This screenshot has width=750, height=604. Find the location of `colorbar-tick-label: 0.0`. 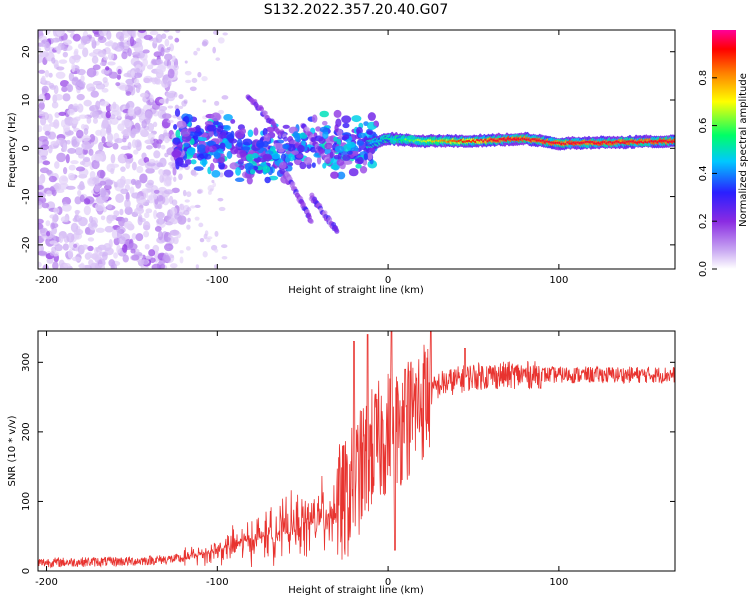

colorbar-tick-label: 0.0 is located at coordinates (703, 269).